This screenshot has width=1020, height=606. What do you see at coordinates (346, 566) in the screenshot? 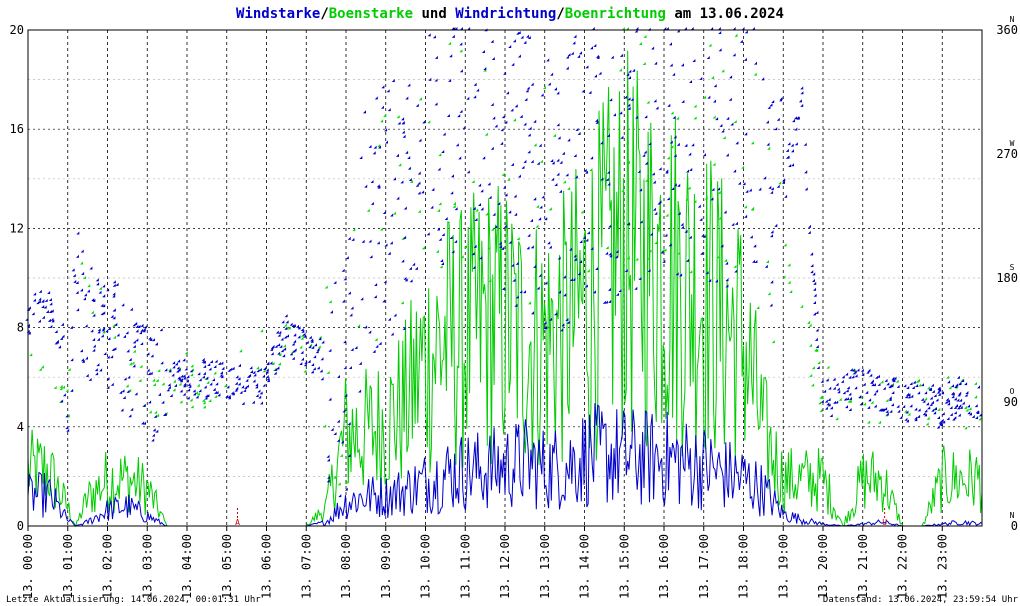
I see `x-tick-label: 13. 08:00` at bounding box center [346, 566].